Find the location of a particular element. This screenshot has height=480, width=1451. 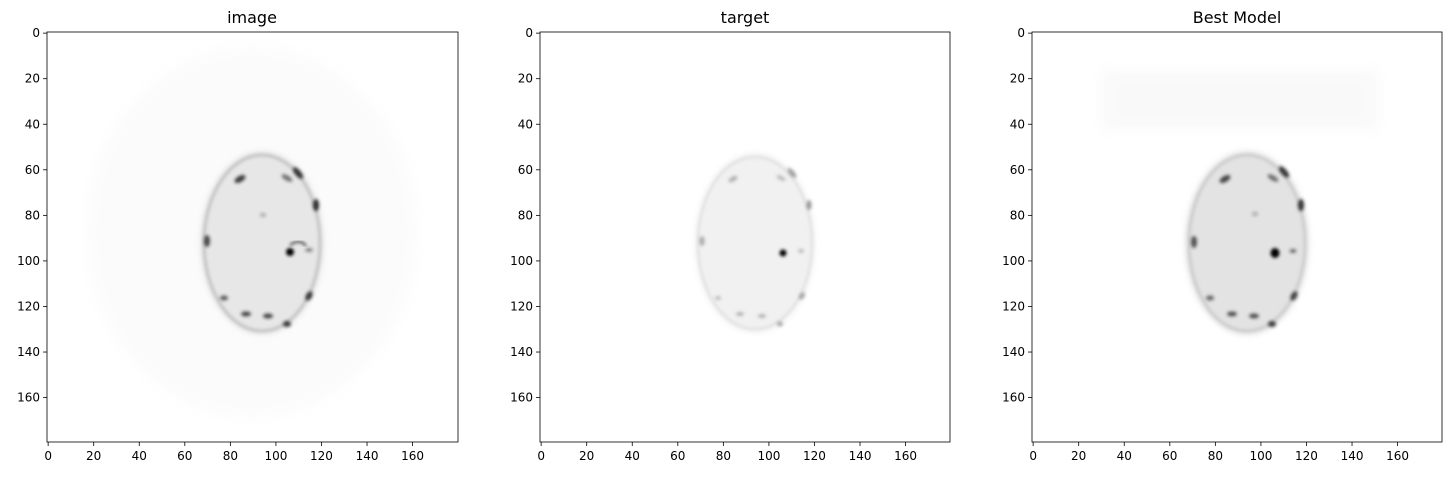

panel-title: target is located at coordinates (745, 17).